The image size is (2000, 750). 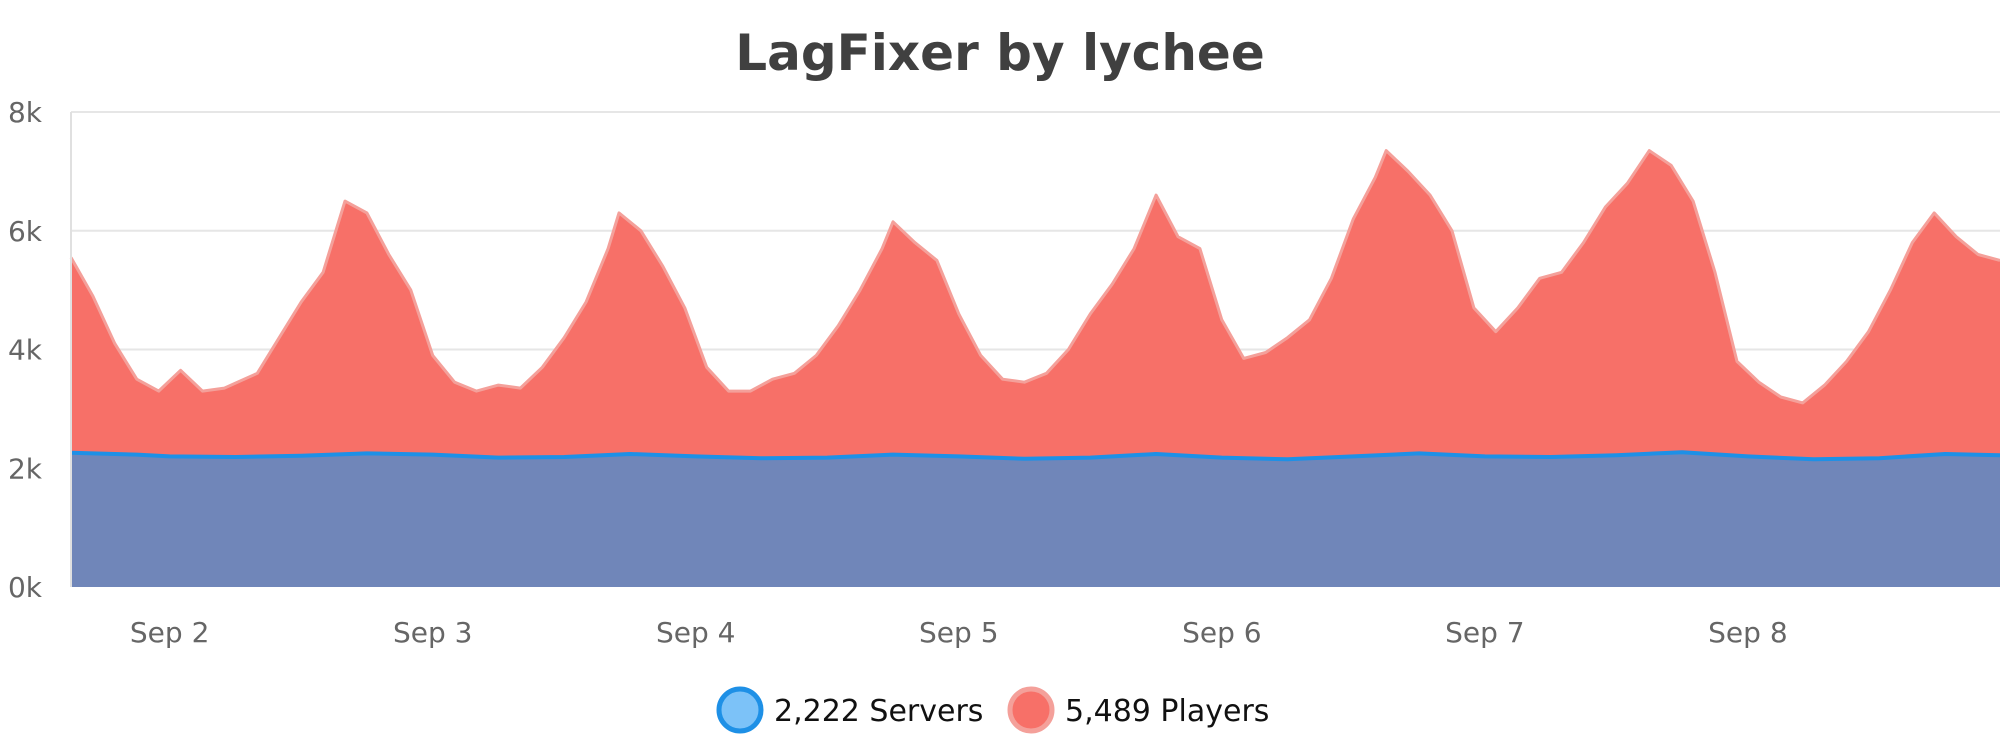 What do you see at coordinates (1035, 456) in the screenshot?
I see `line-servers` at bounding box center [1035, 456].